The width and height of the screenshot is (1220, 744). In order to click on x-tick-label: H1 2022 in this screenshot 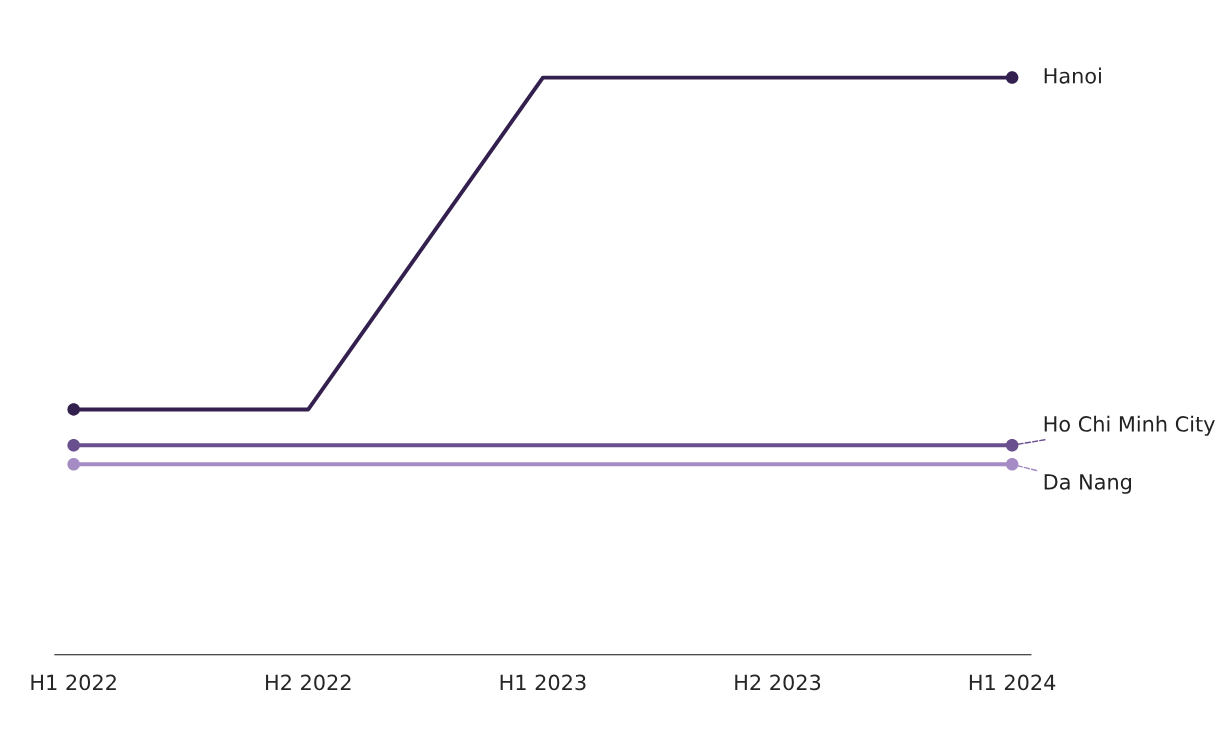, I will do `click(73, 682)`.